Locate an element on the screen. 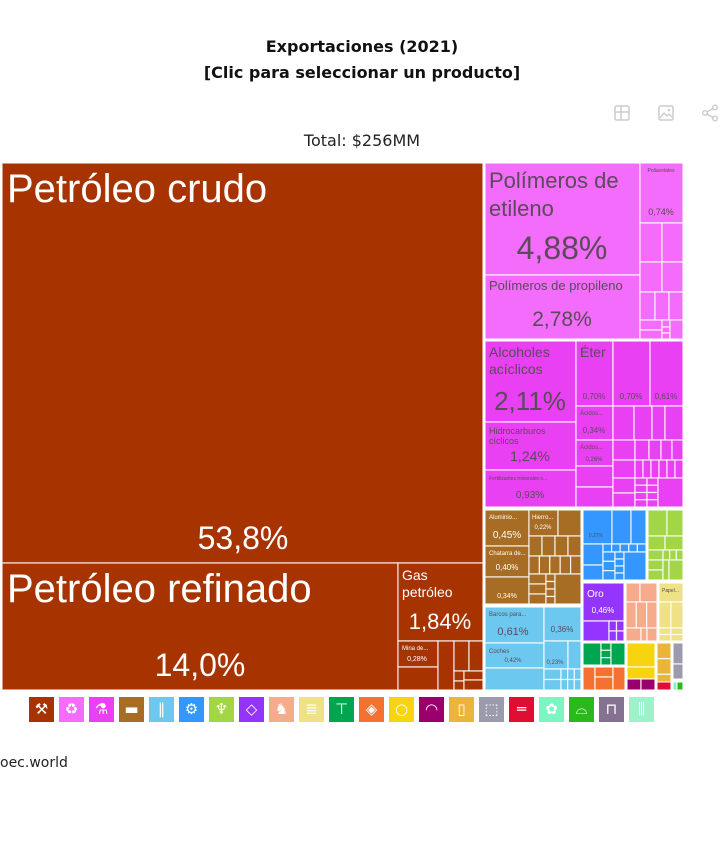 The width and height of the screenshot is (724, 847). image-icon is located at coordinates (666, 113).